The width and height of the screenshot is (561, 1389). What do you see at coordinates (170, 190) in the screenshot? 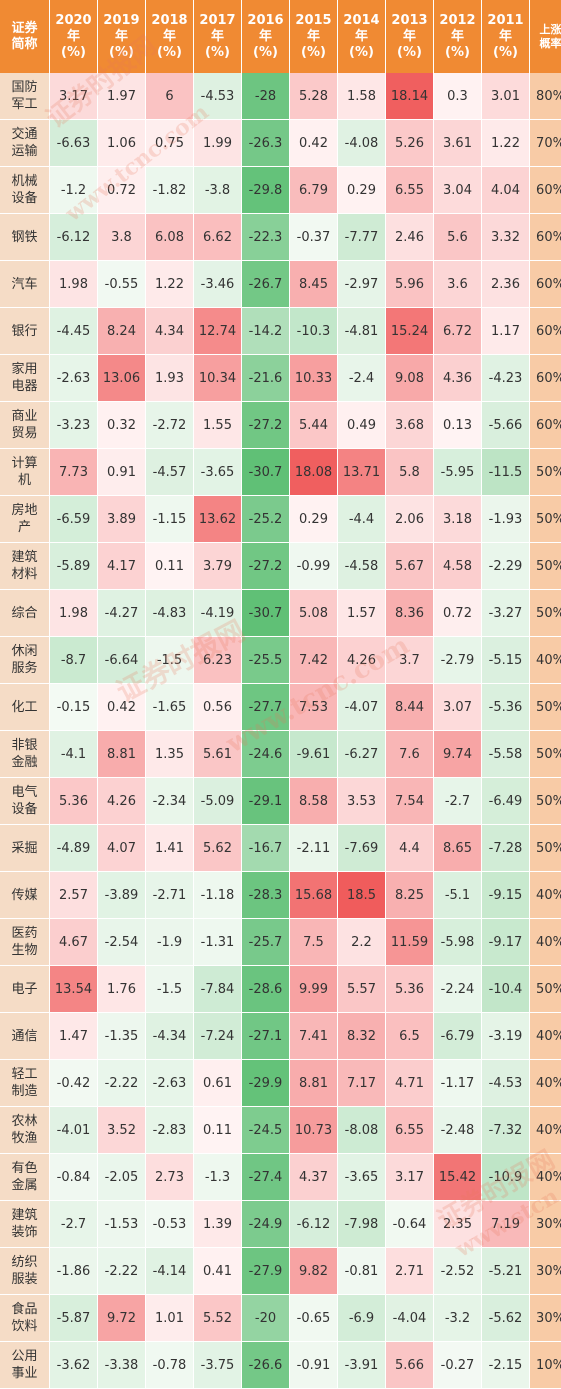
I see `return-value: -1.82` at bounding box center [170, 190].